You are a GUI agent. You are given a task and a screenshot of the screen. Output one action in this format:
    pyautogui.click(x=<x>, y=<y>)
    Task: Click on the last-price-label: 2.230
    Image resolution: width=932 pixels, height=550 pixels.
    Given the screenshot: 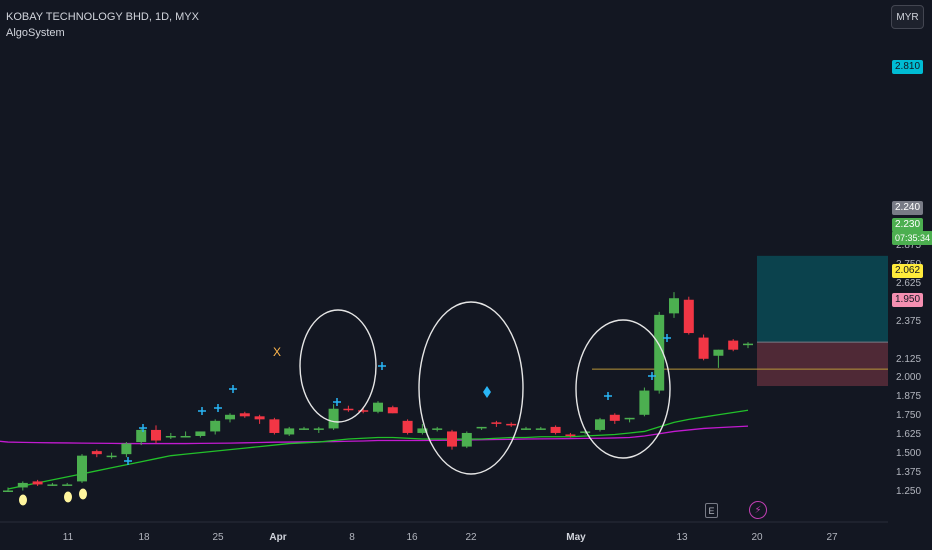 What is the action you would take?
    pyautogui.click(x=908, y=225)
    